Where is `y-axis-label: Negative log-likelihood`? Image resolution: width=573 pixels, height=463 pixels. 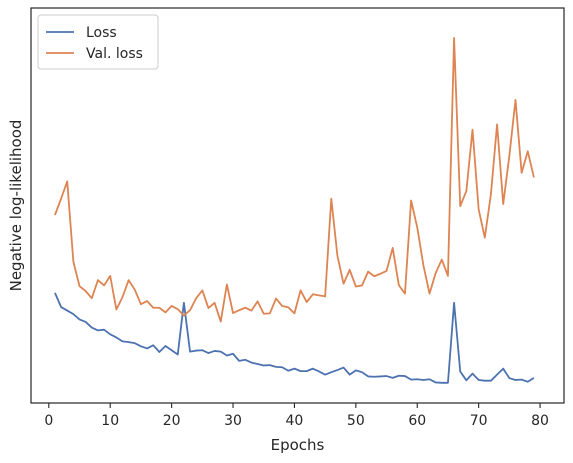 y-axis-label: Negative log-likelihood is located at coordinates (16, 206).